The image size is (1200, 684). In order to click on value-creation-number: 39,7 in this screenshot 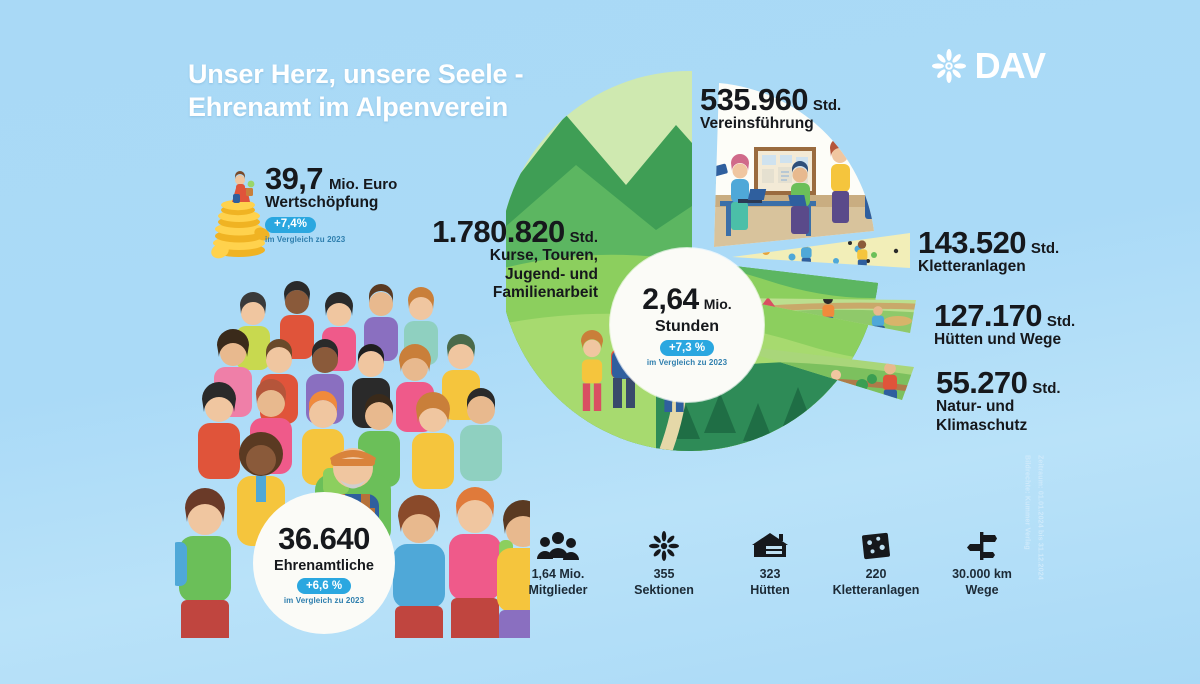, I will do `click(294, 178)`.